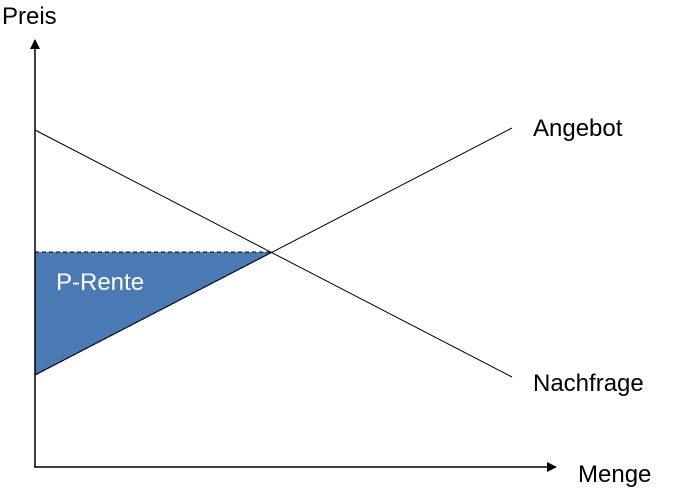 The height and width of the screenshot is (491, 681). Describe the element at coordinates (588, 383) in the screenshot. I see `demand-curve-label: Nachfrage` at that location.